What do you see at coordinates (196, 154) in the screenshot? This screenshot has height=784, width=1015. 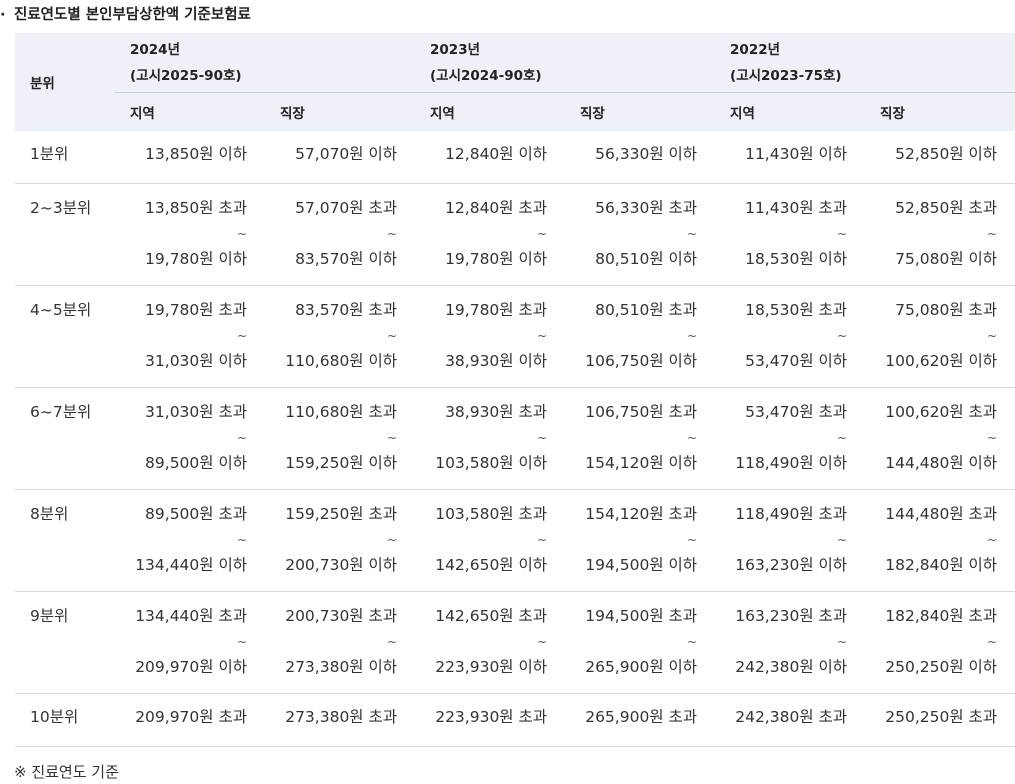 I see `range-value: 13,850원 이하` at bounding box center [196, 154].